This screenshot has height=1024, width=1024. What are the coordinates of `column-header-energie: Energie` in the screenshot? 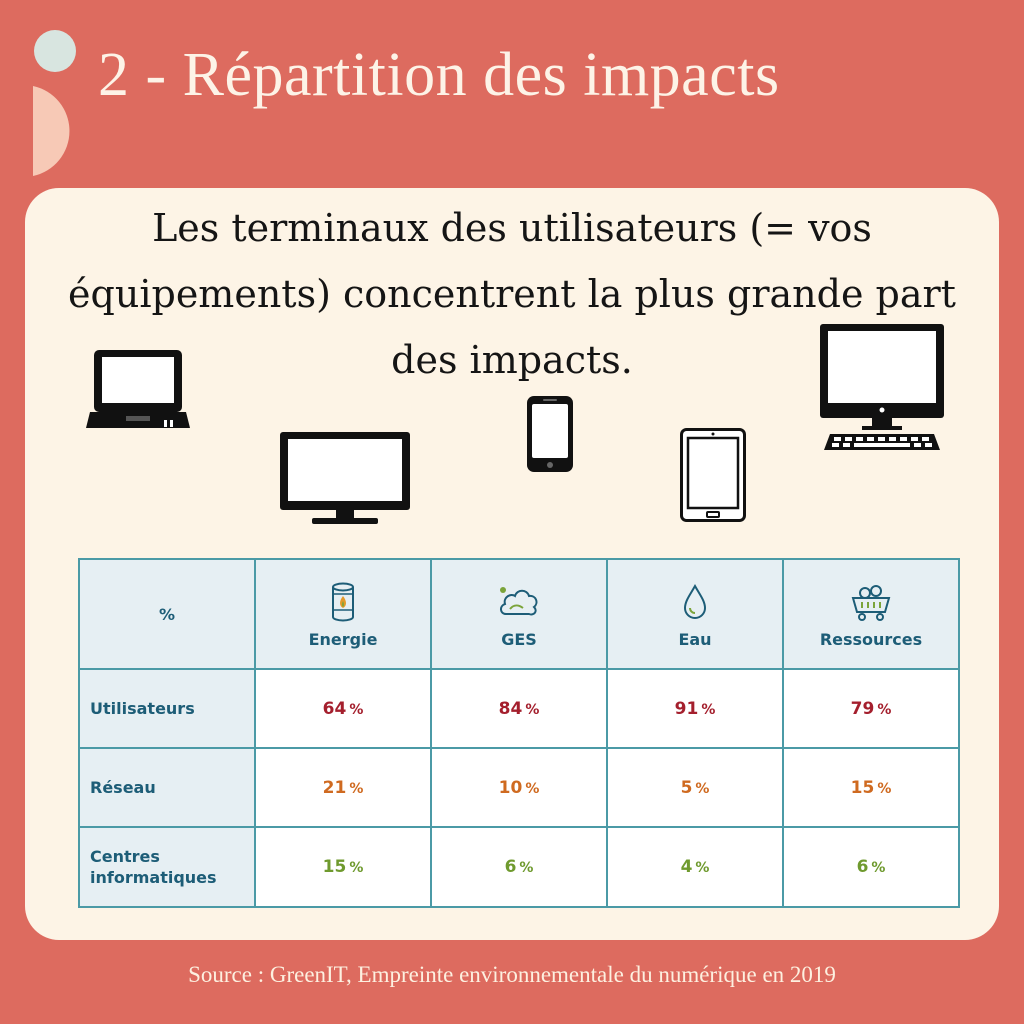 It's located at (343, 614).